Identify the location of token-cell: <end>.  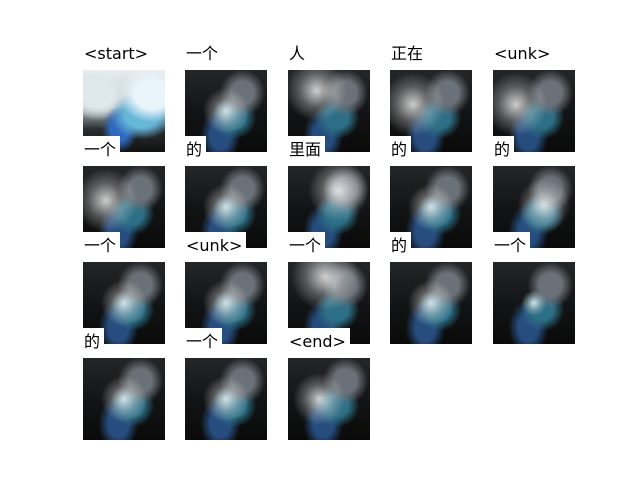
(329, 384).